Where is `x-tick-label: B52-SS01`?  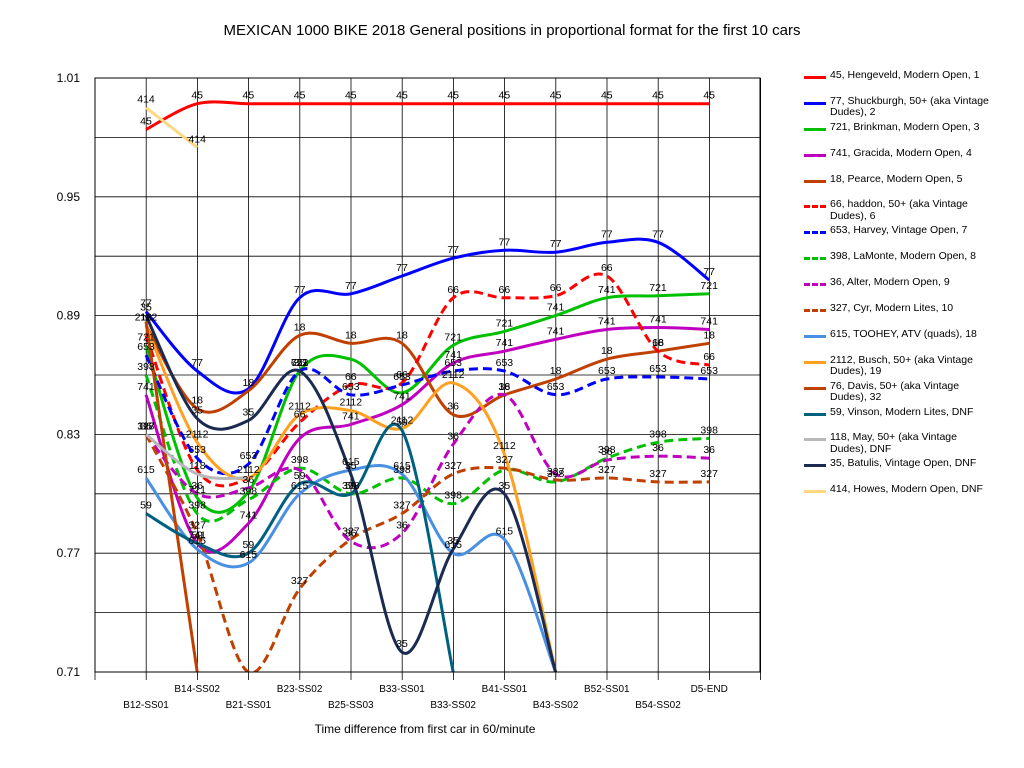 x-tick-label: B52-SS01 is located at coordinates (607, 689).